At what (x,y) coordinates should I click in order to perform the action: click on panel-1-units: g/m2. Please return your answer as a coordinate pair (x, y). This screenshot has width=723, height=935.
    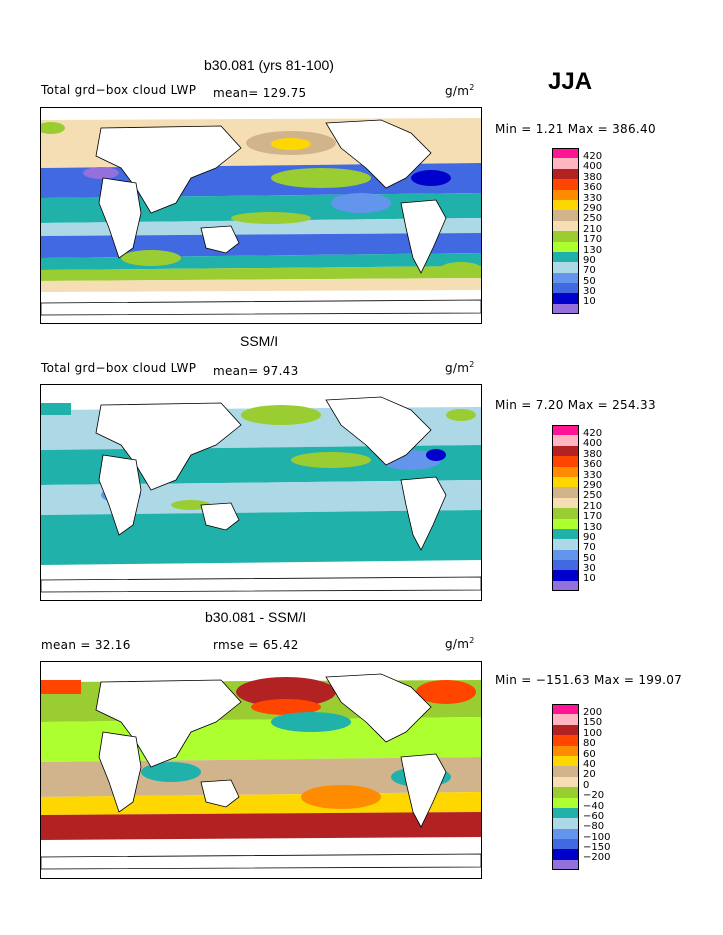
    Looking at the image, I should click on (460, 90).